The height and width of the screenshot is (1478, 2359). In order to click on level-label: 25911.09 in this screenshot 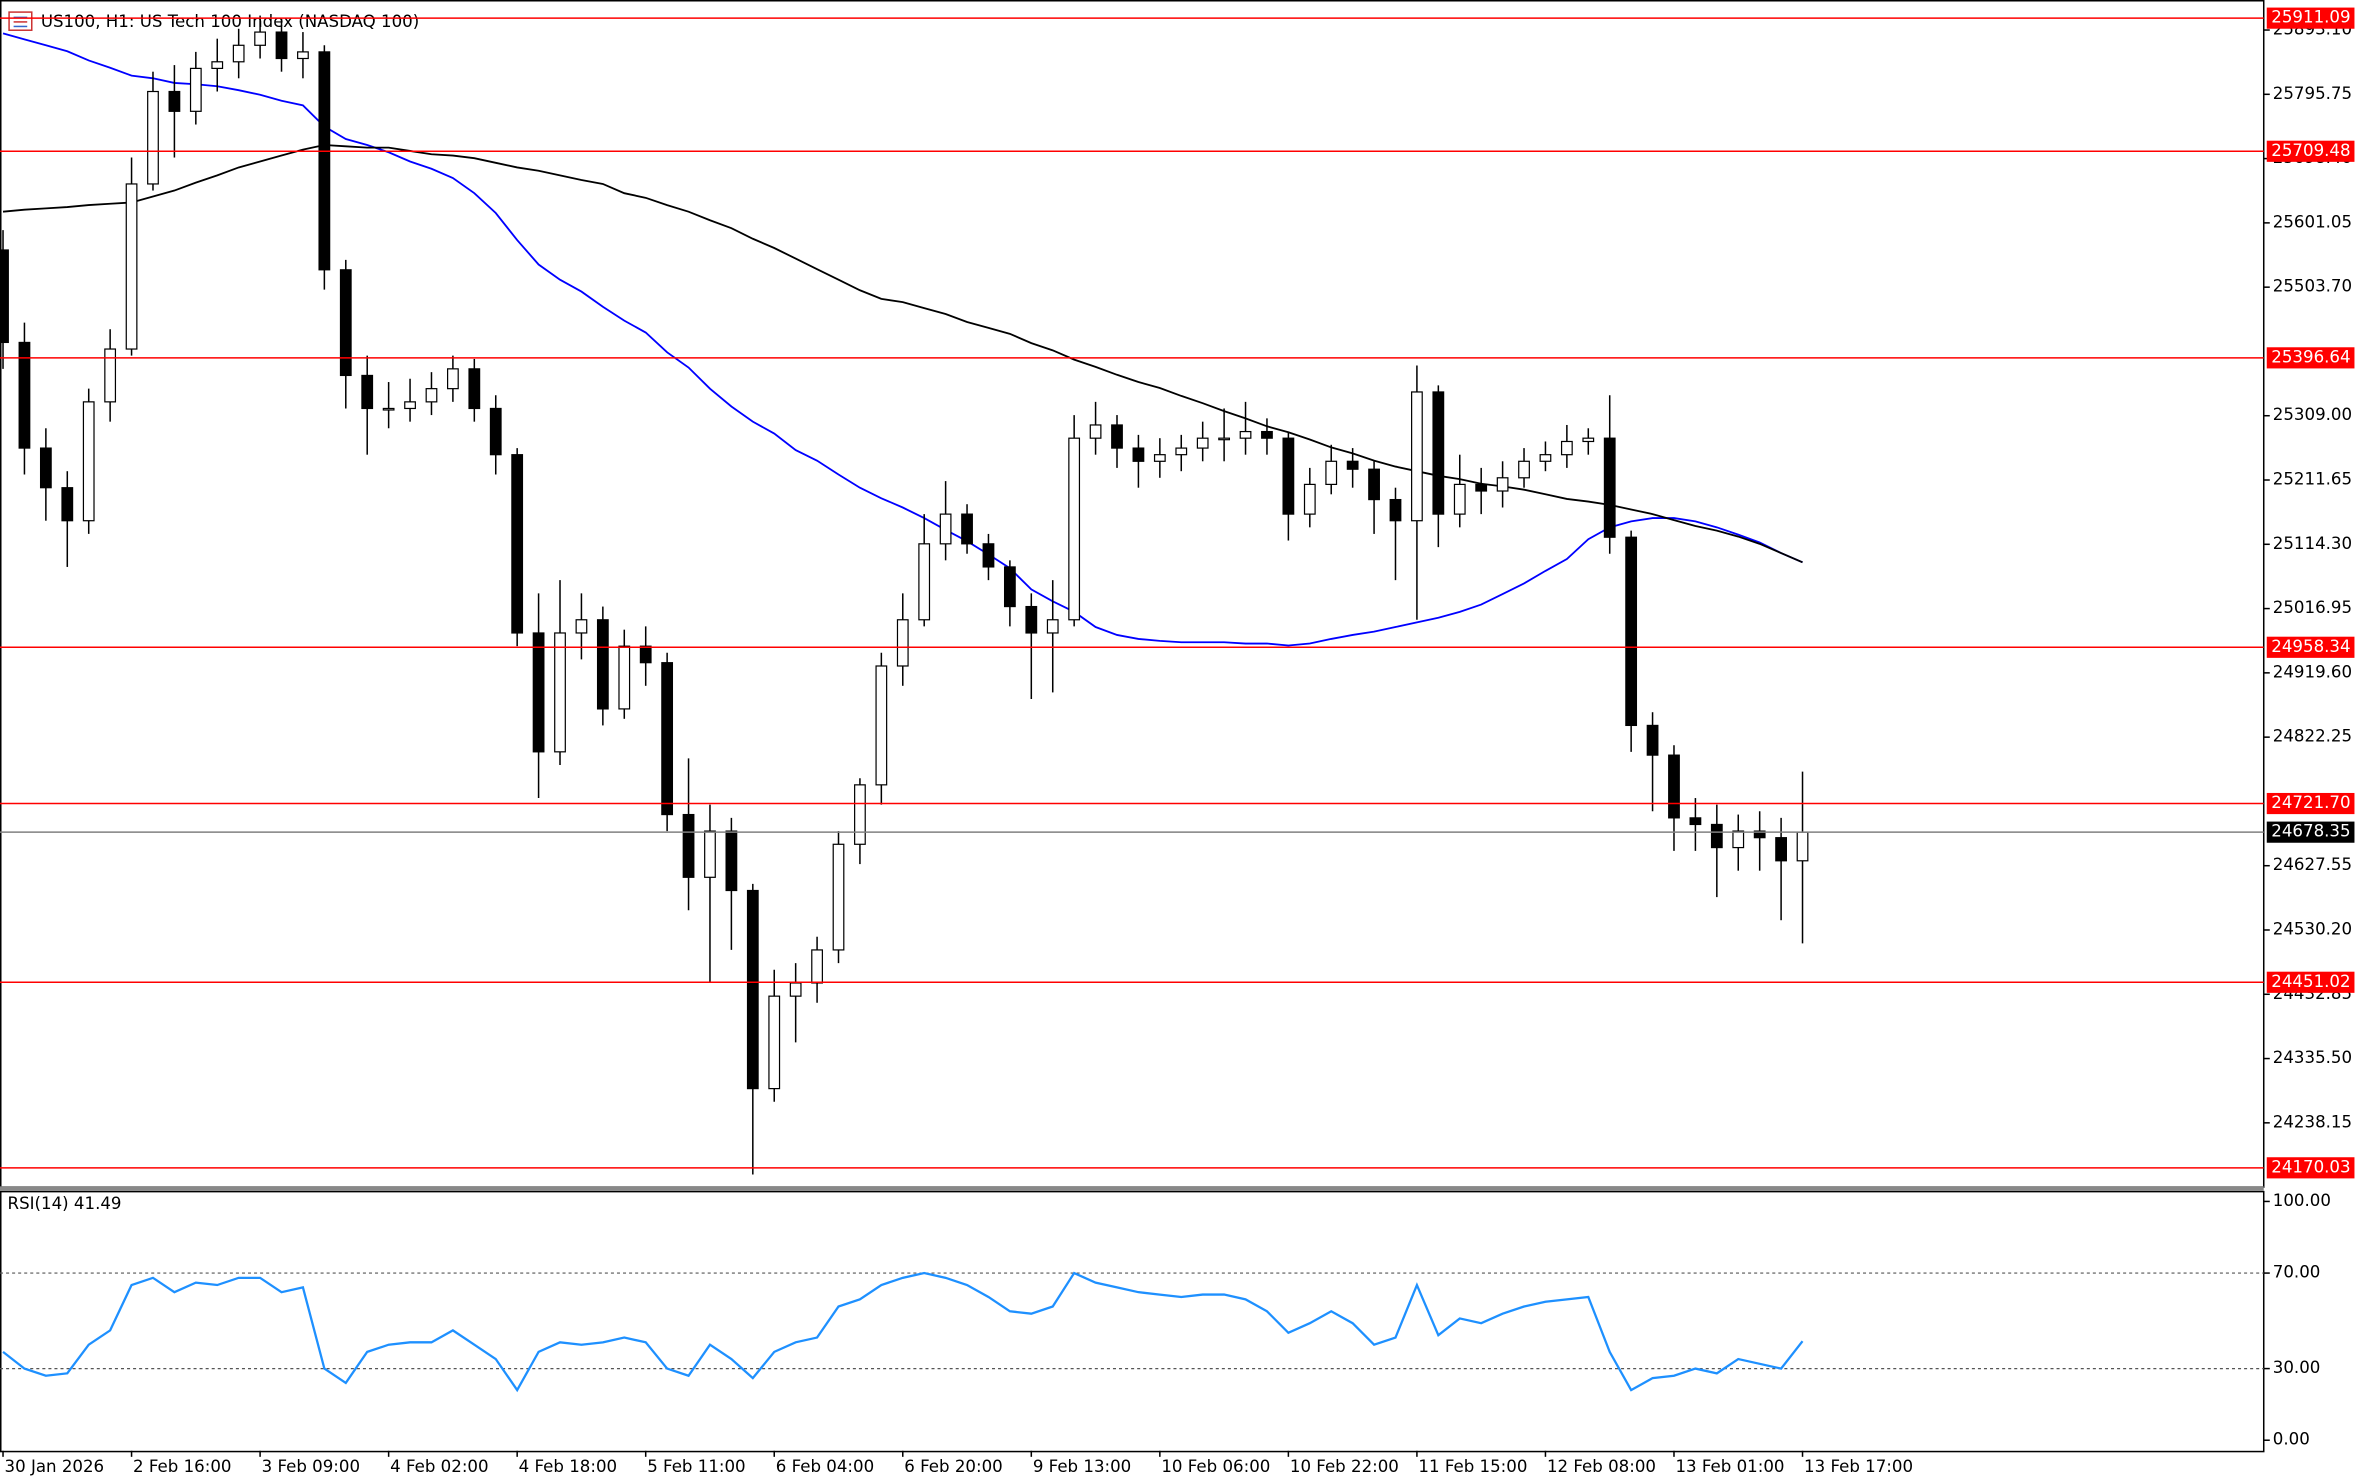, I will do `click(2310, 17)`.